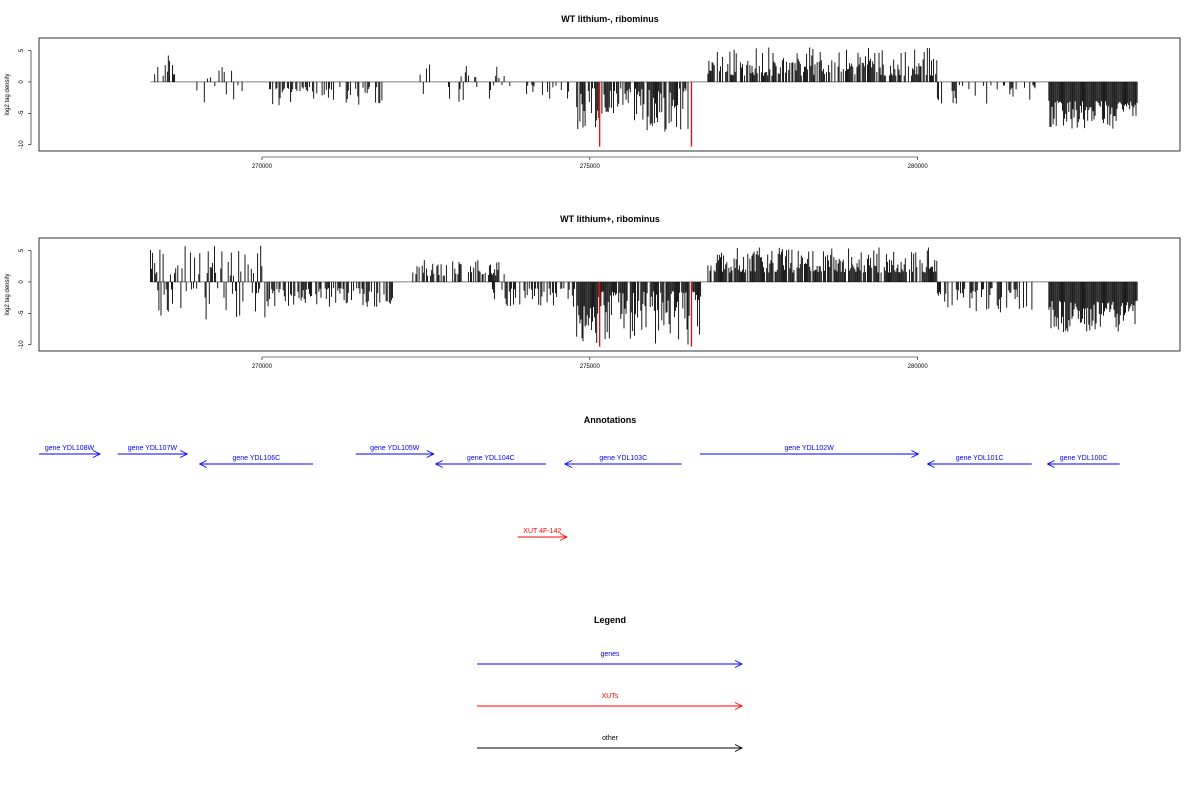  What do you see at coordinates (610, 219) in the screenshot?
I see `panel-title: WT lithium+, ribominus` at bounding box center [610, 219].